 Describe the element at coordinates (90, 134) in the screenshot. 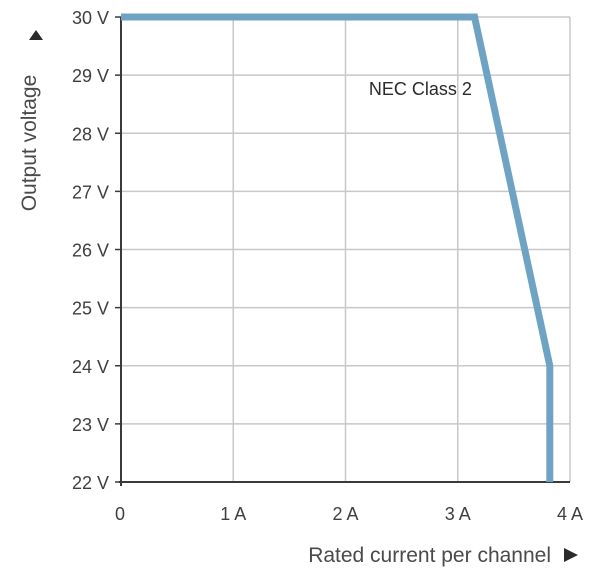

I see `y-tick-label: 28 V` at that location.